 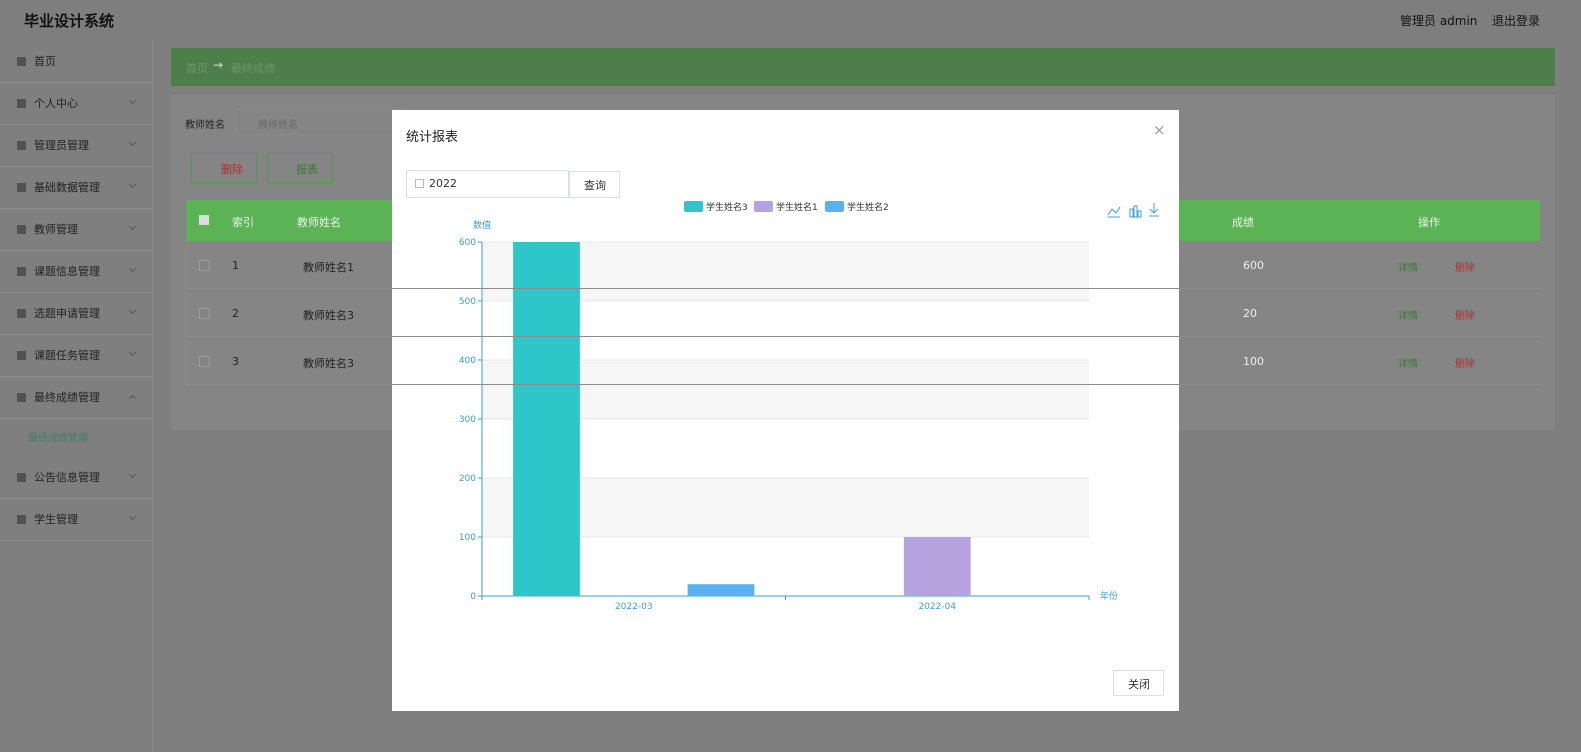 What do you see at coordinates (482, 225) in the screenshot?
I see `y-axis-label: 数值` at bounding box center [482, 225].